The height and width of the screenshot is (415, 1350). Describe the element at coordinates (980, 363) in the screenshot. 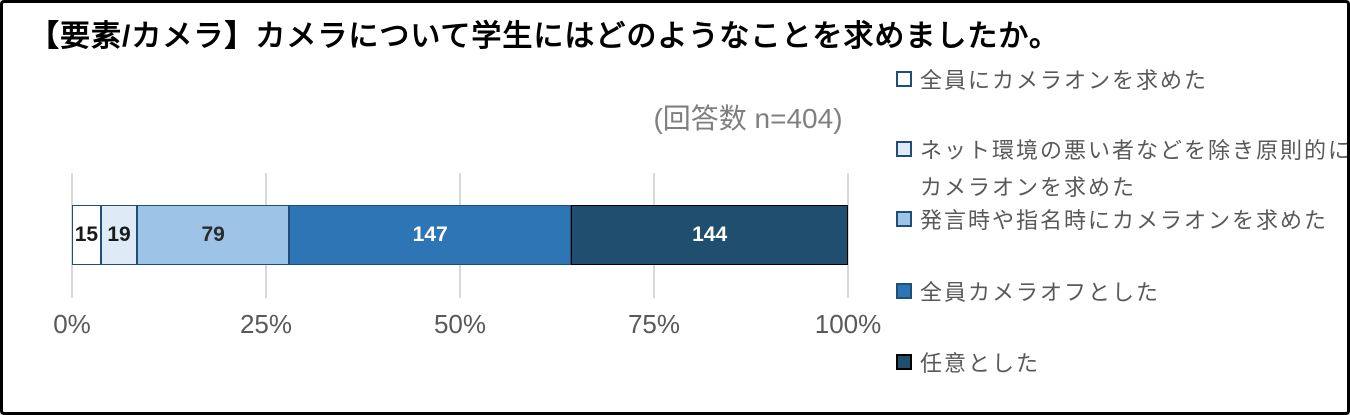

I see `legend-item-label: 任意とした` at that location.